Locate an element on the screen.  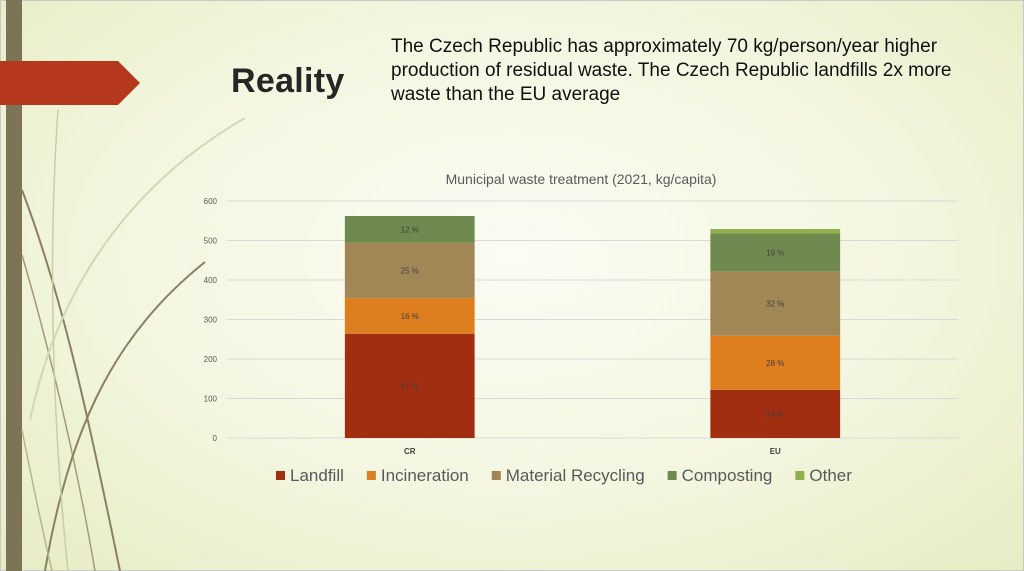
data-label: 32 % is located at coordinates (775, 304).